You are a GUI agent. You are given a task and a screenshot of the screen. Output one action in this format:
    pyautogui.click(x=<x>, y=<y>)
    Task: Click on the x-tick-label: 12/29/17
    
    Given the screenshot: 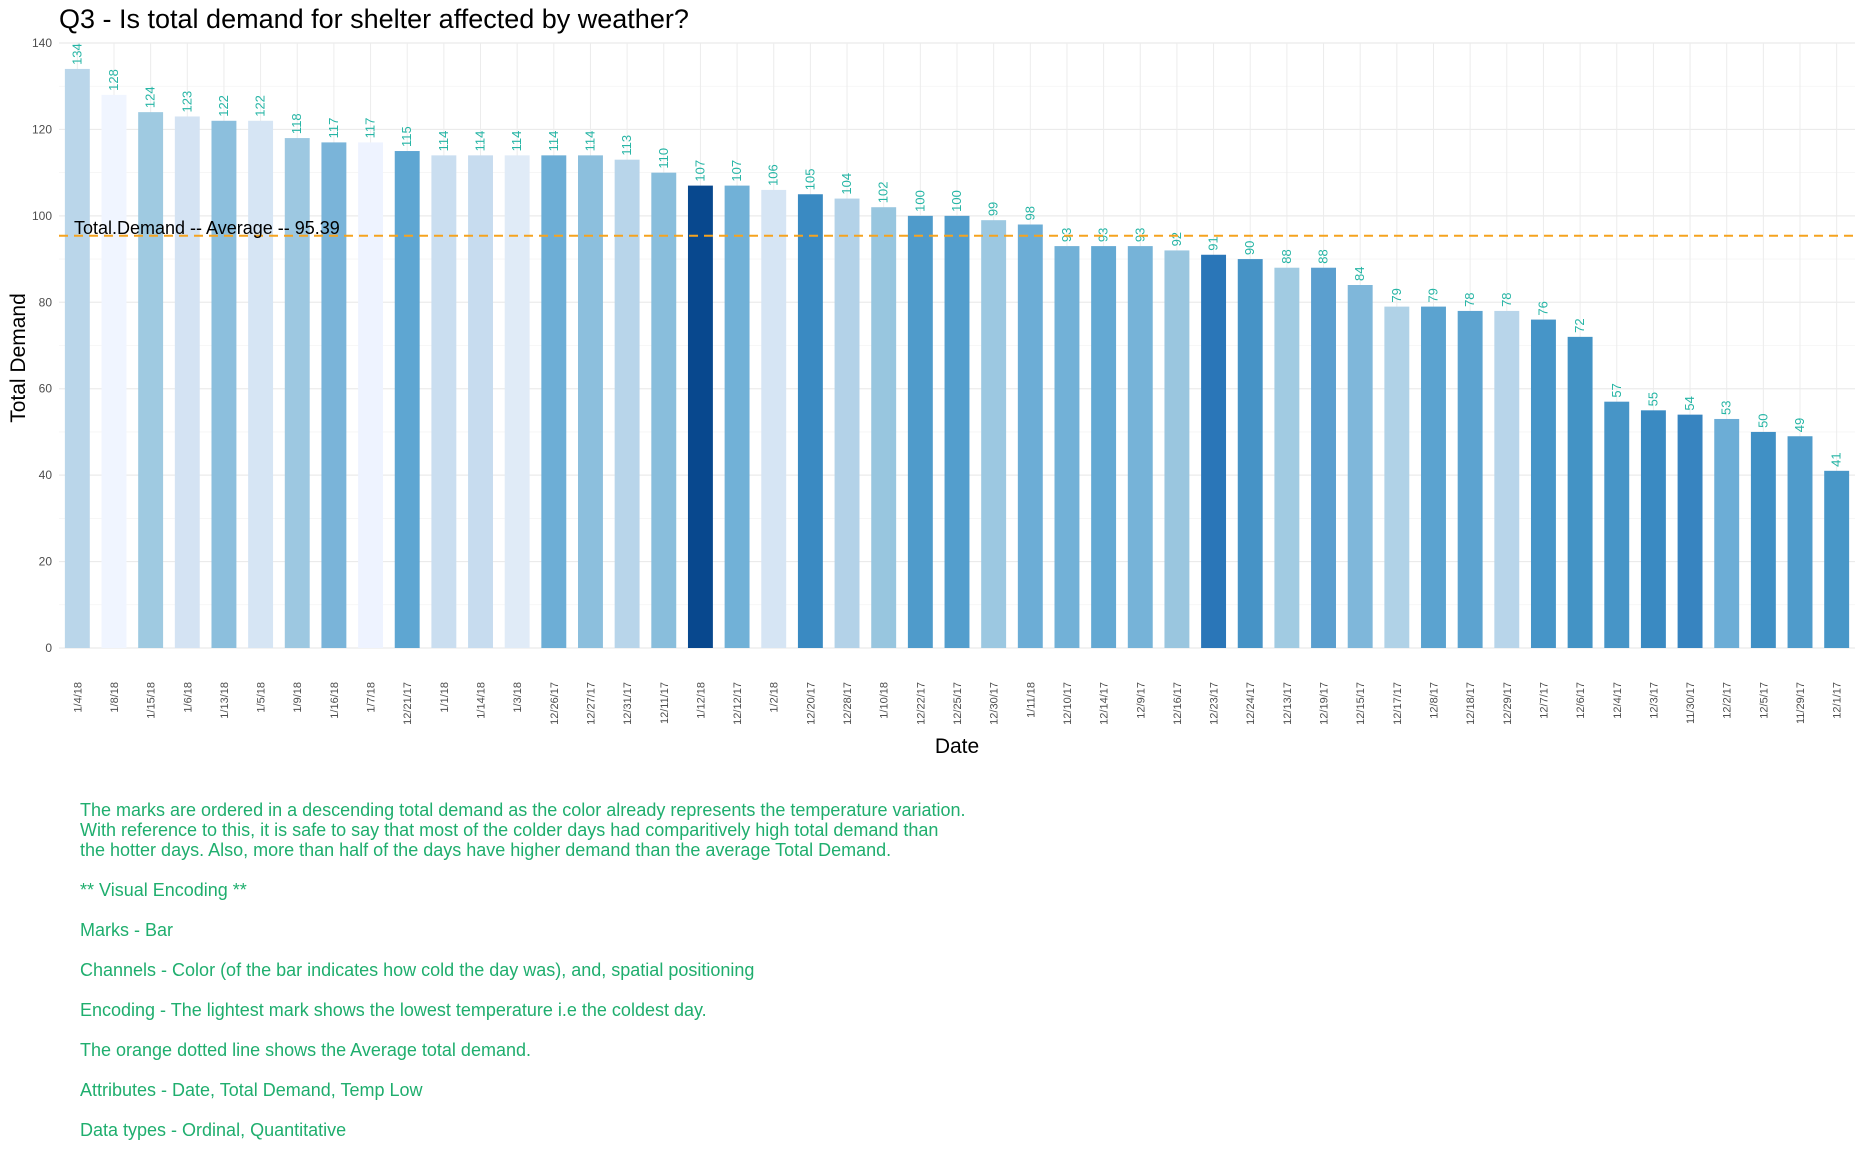 What is the action you would take?
    pyautogui.click(x=1508, y=703)
    